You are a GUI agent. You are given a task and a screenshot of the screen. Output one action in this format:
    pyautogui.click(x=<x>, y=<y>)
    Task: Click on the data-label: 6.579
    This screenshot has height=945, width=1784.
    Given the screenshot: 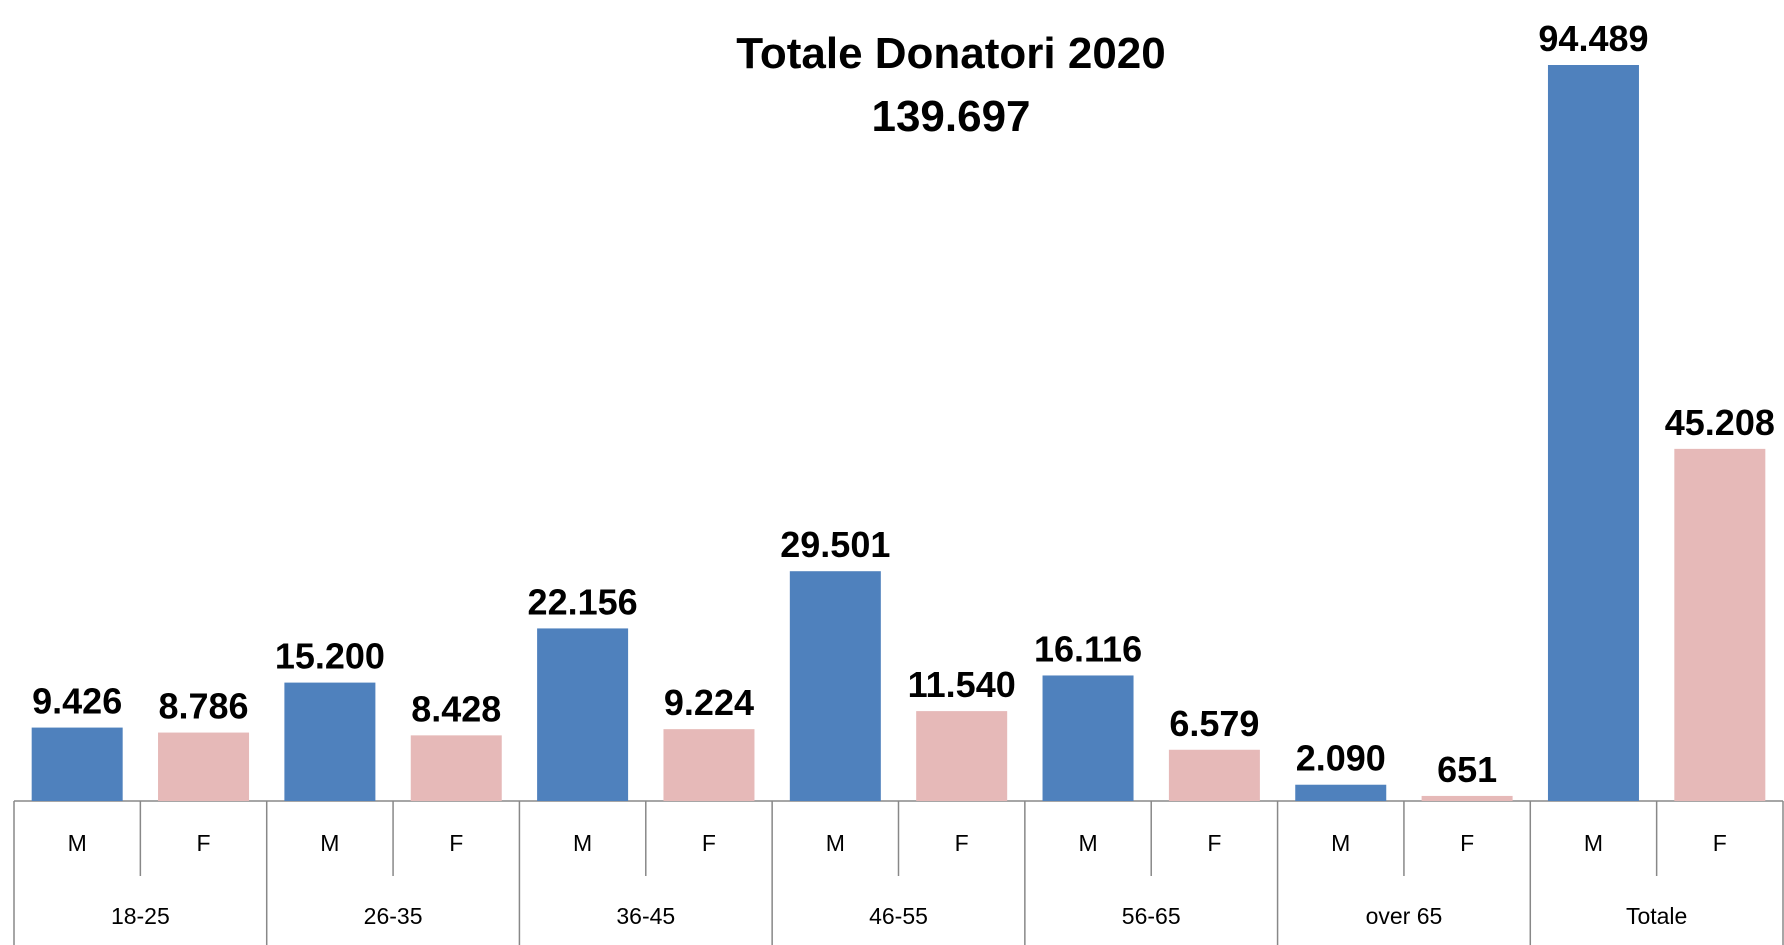 What is the action you would take?
    pyautogui.click(x=1214, y=723)
    